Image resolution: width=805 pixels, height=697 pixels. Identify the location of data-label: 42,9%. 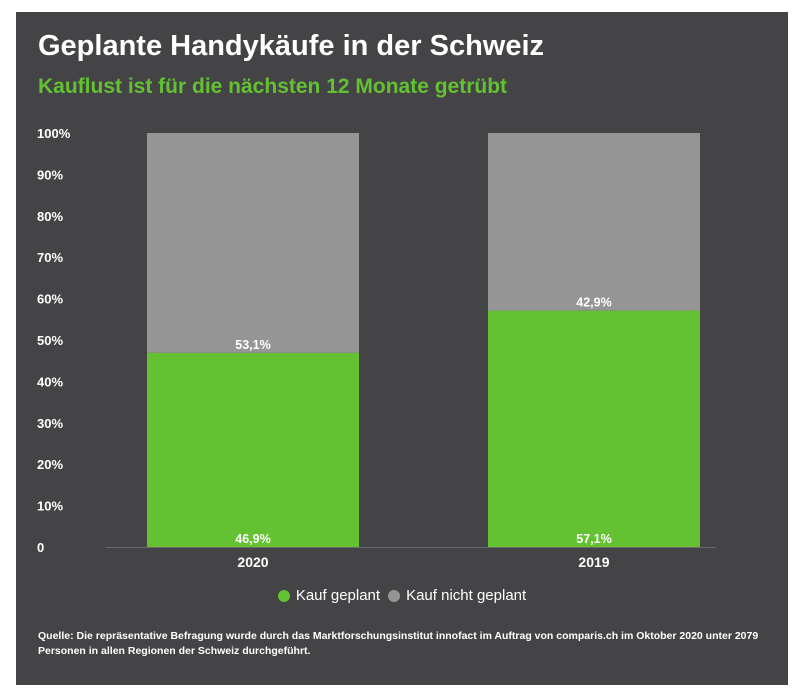
(593, 303).